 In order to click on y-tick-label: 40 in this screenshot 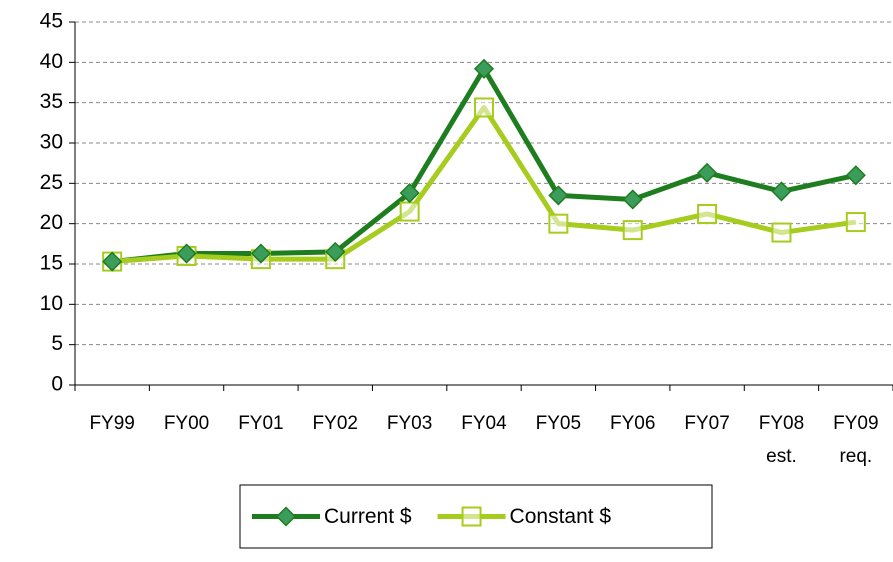, I will do `click(51, 61)`.